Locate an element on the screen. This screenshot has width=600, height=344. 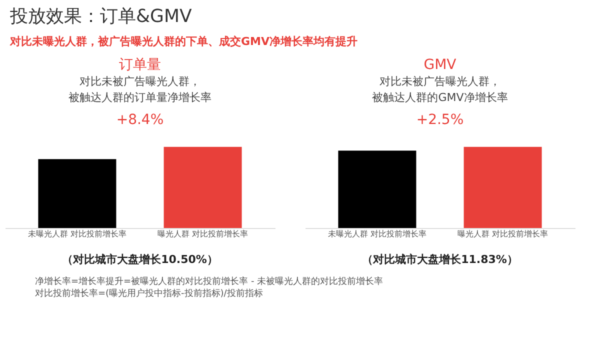
text: 被触达人群的GMV净增长率 is located at coordinates (440, 97).